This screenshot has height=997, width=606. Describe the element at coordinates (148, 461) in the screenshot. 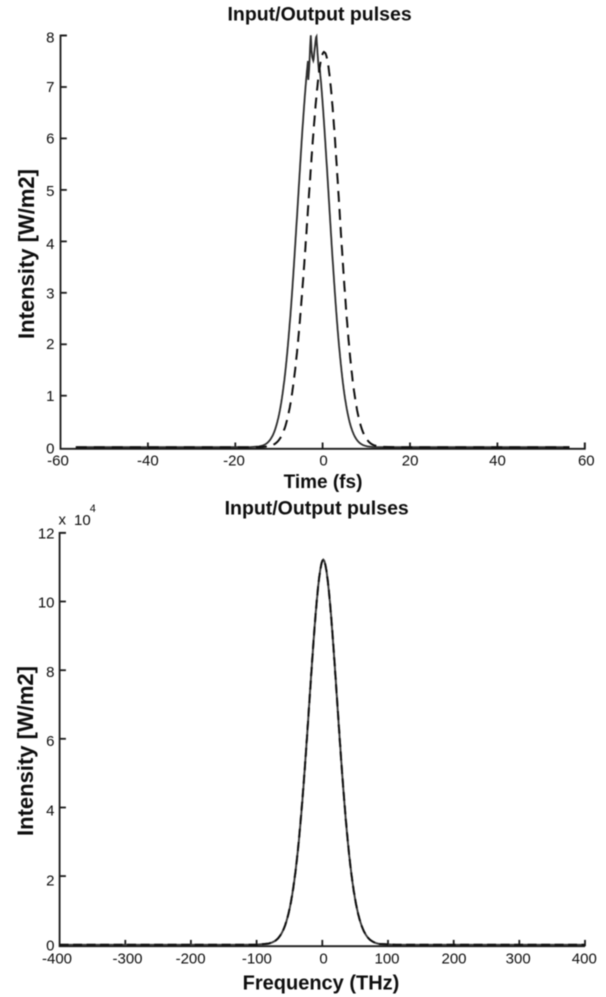

I see `svg-text: -40` at that location.